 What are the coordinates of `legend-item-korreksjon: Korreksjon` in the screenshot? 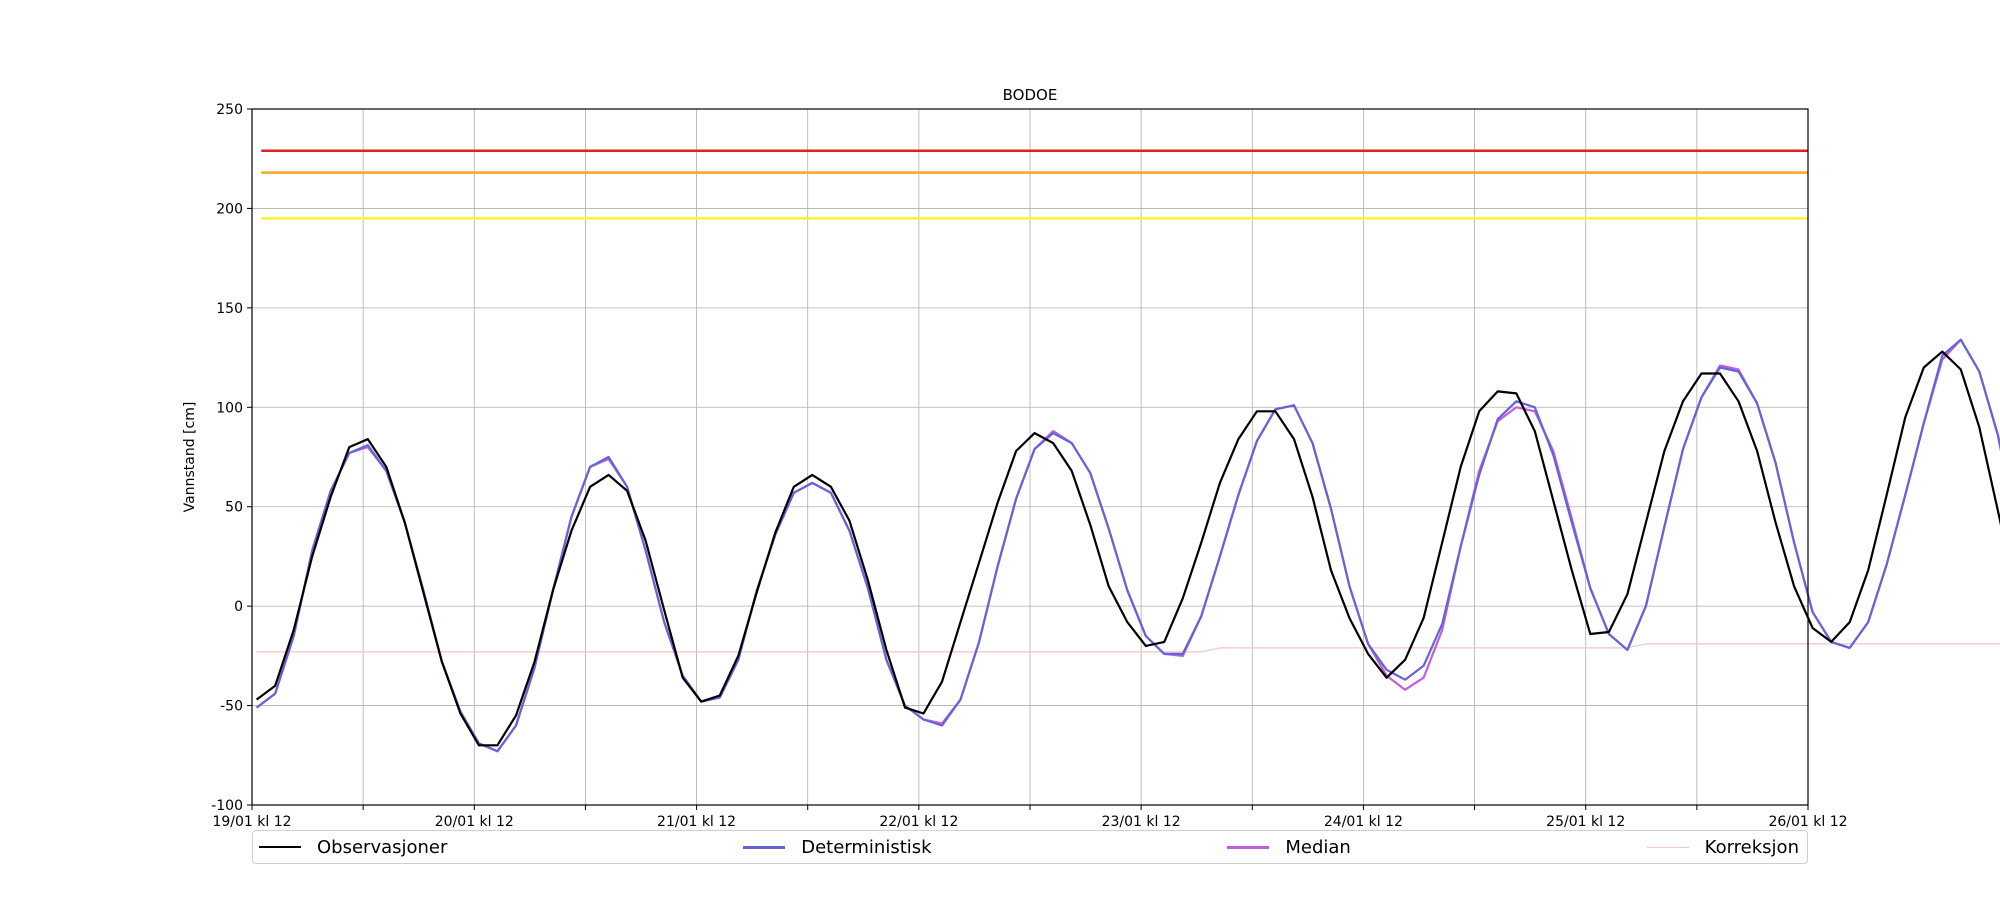 It's located at (1722, 847).